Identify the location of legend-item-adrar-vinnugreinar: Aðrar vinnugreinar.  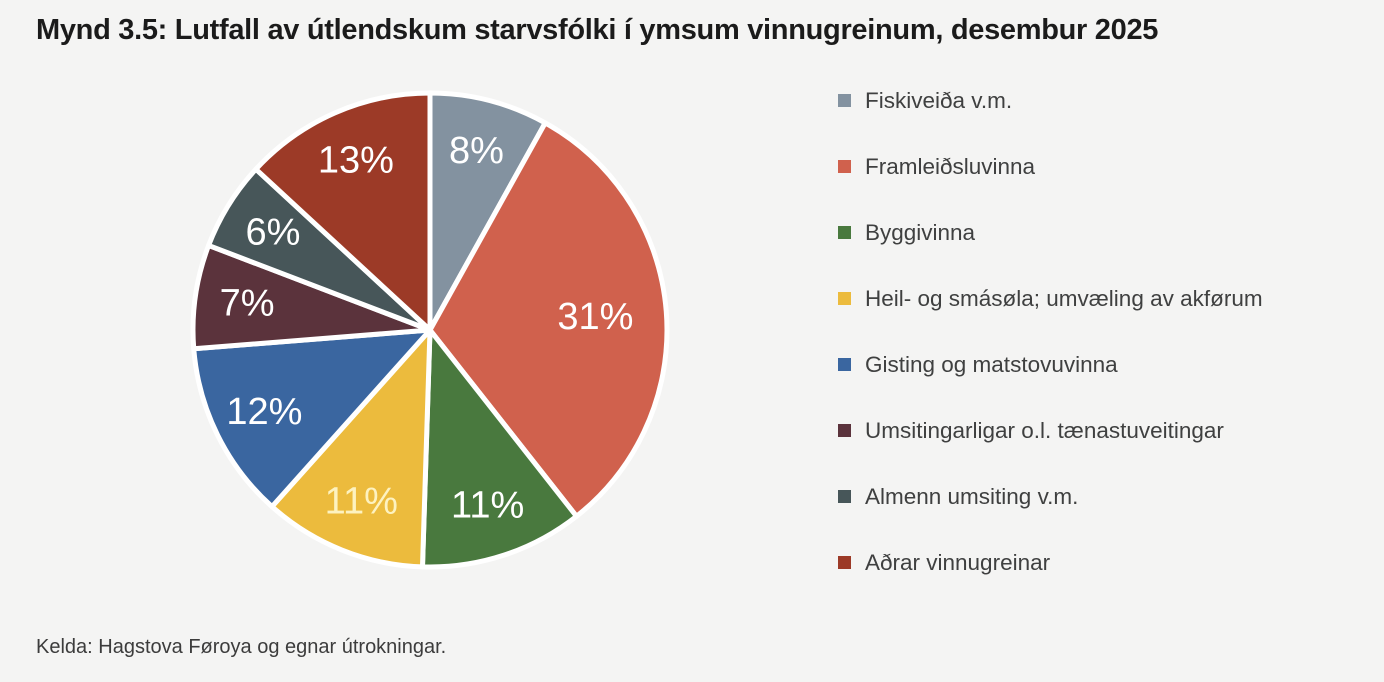
(1073, 579).